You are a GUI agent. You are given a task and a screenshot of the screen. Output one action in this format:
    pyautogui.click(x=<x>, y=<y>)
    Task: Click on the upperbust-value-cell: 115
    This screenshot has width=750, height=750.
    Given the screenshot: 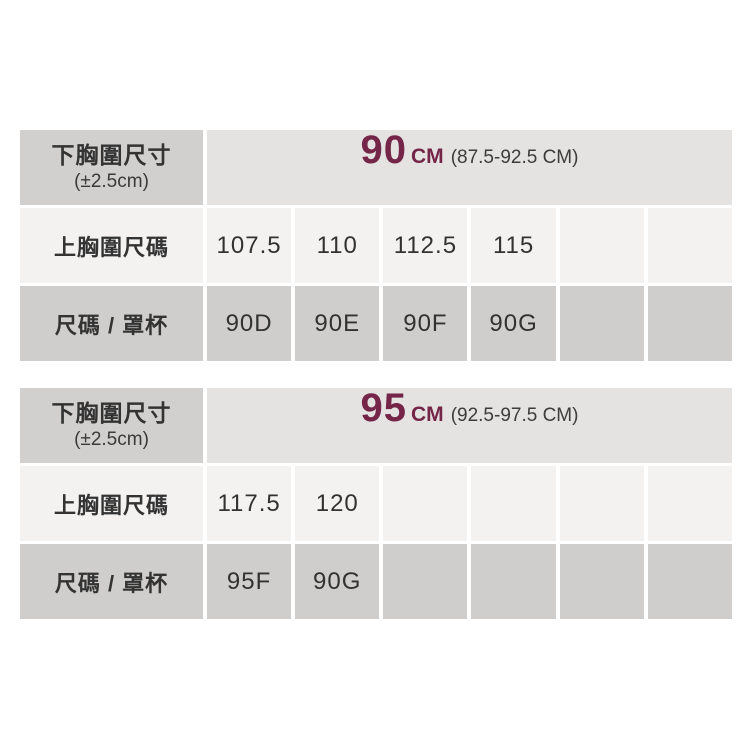 What is the action you would take?
    pyautogui.click(x=513, y=245)
    